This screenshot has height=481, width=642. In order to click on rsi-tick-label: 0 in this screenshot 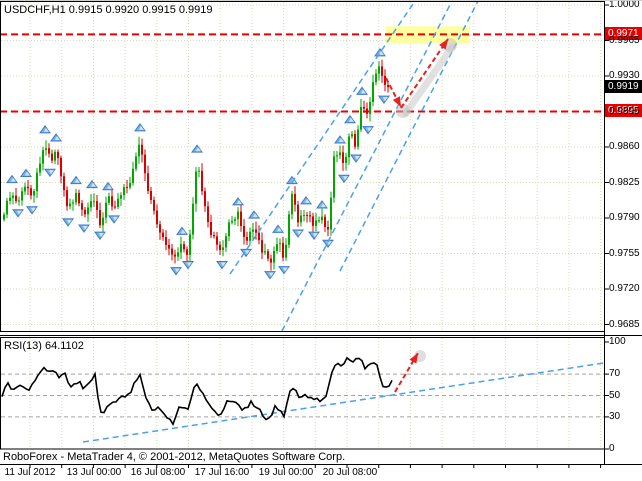, I will do `click(612, 448)`.